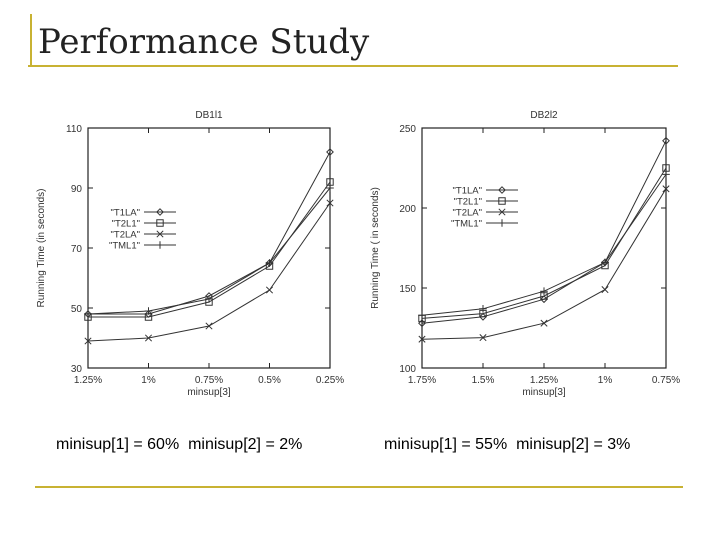 The width and height of the screenshot is (720, 540). I want to click on y-tick-label: 150, so click(407, 289).